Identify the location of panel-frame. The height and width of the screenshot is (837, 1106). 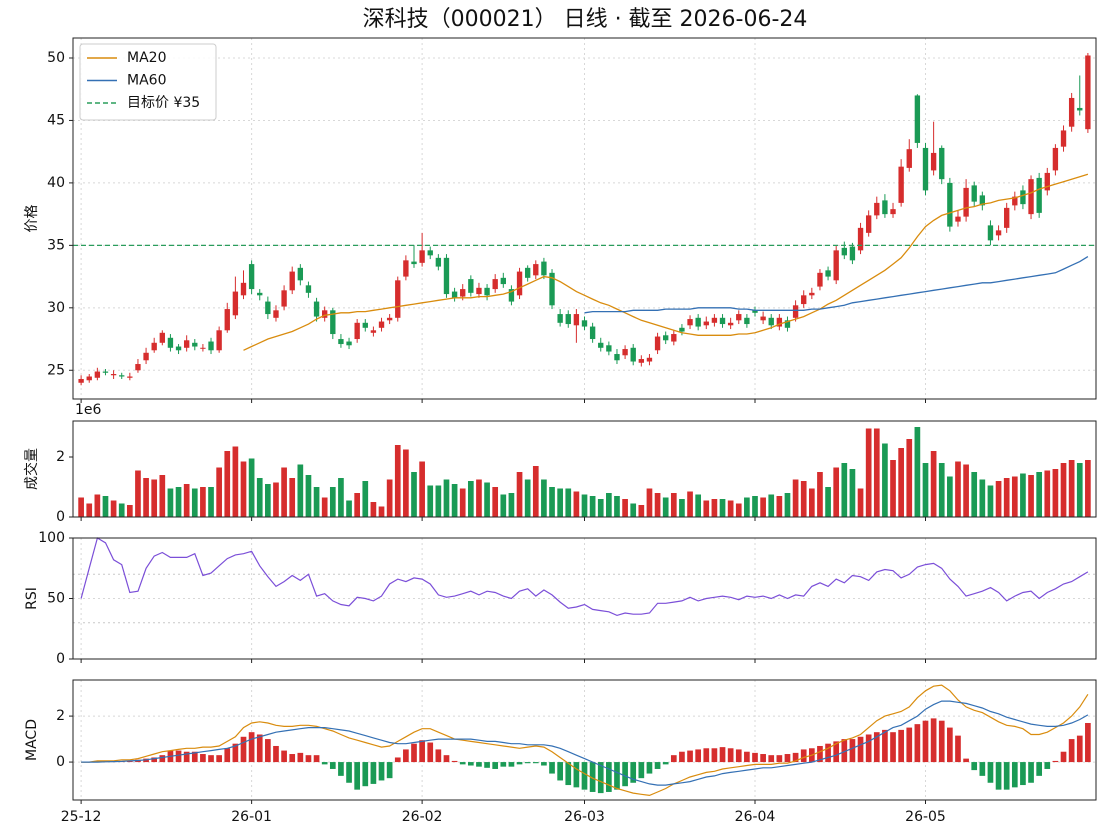
(584, 740).